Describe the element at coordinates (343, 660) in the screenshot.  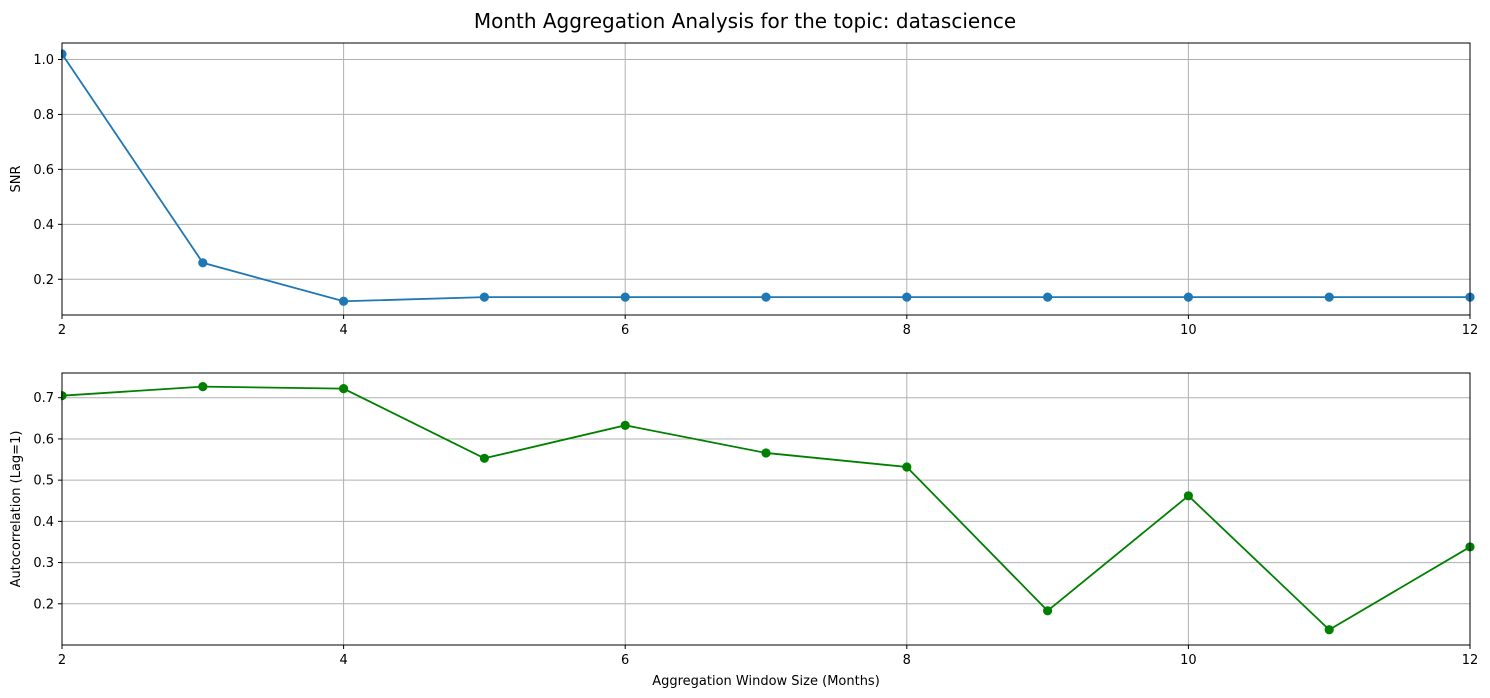
I see `autocorrelation-x-tick-label: 4` at that location.